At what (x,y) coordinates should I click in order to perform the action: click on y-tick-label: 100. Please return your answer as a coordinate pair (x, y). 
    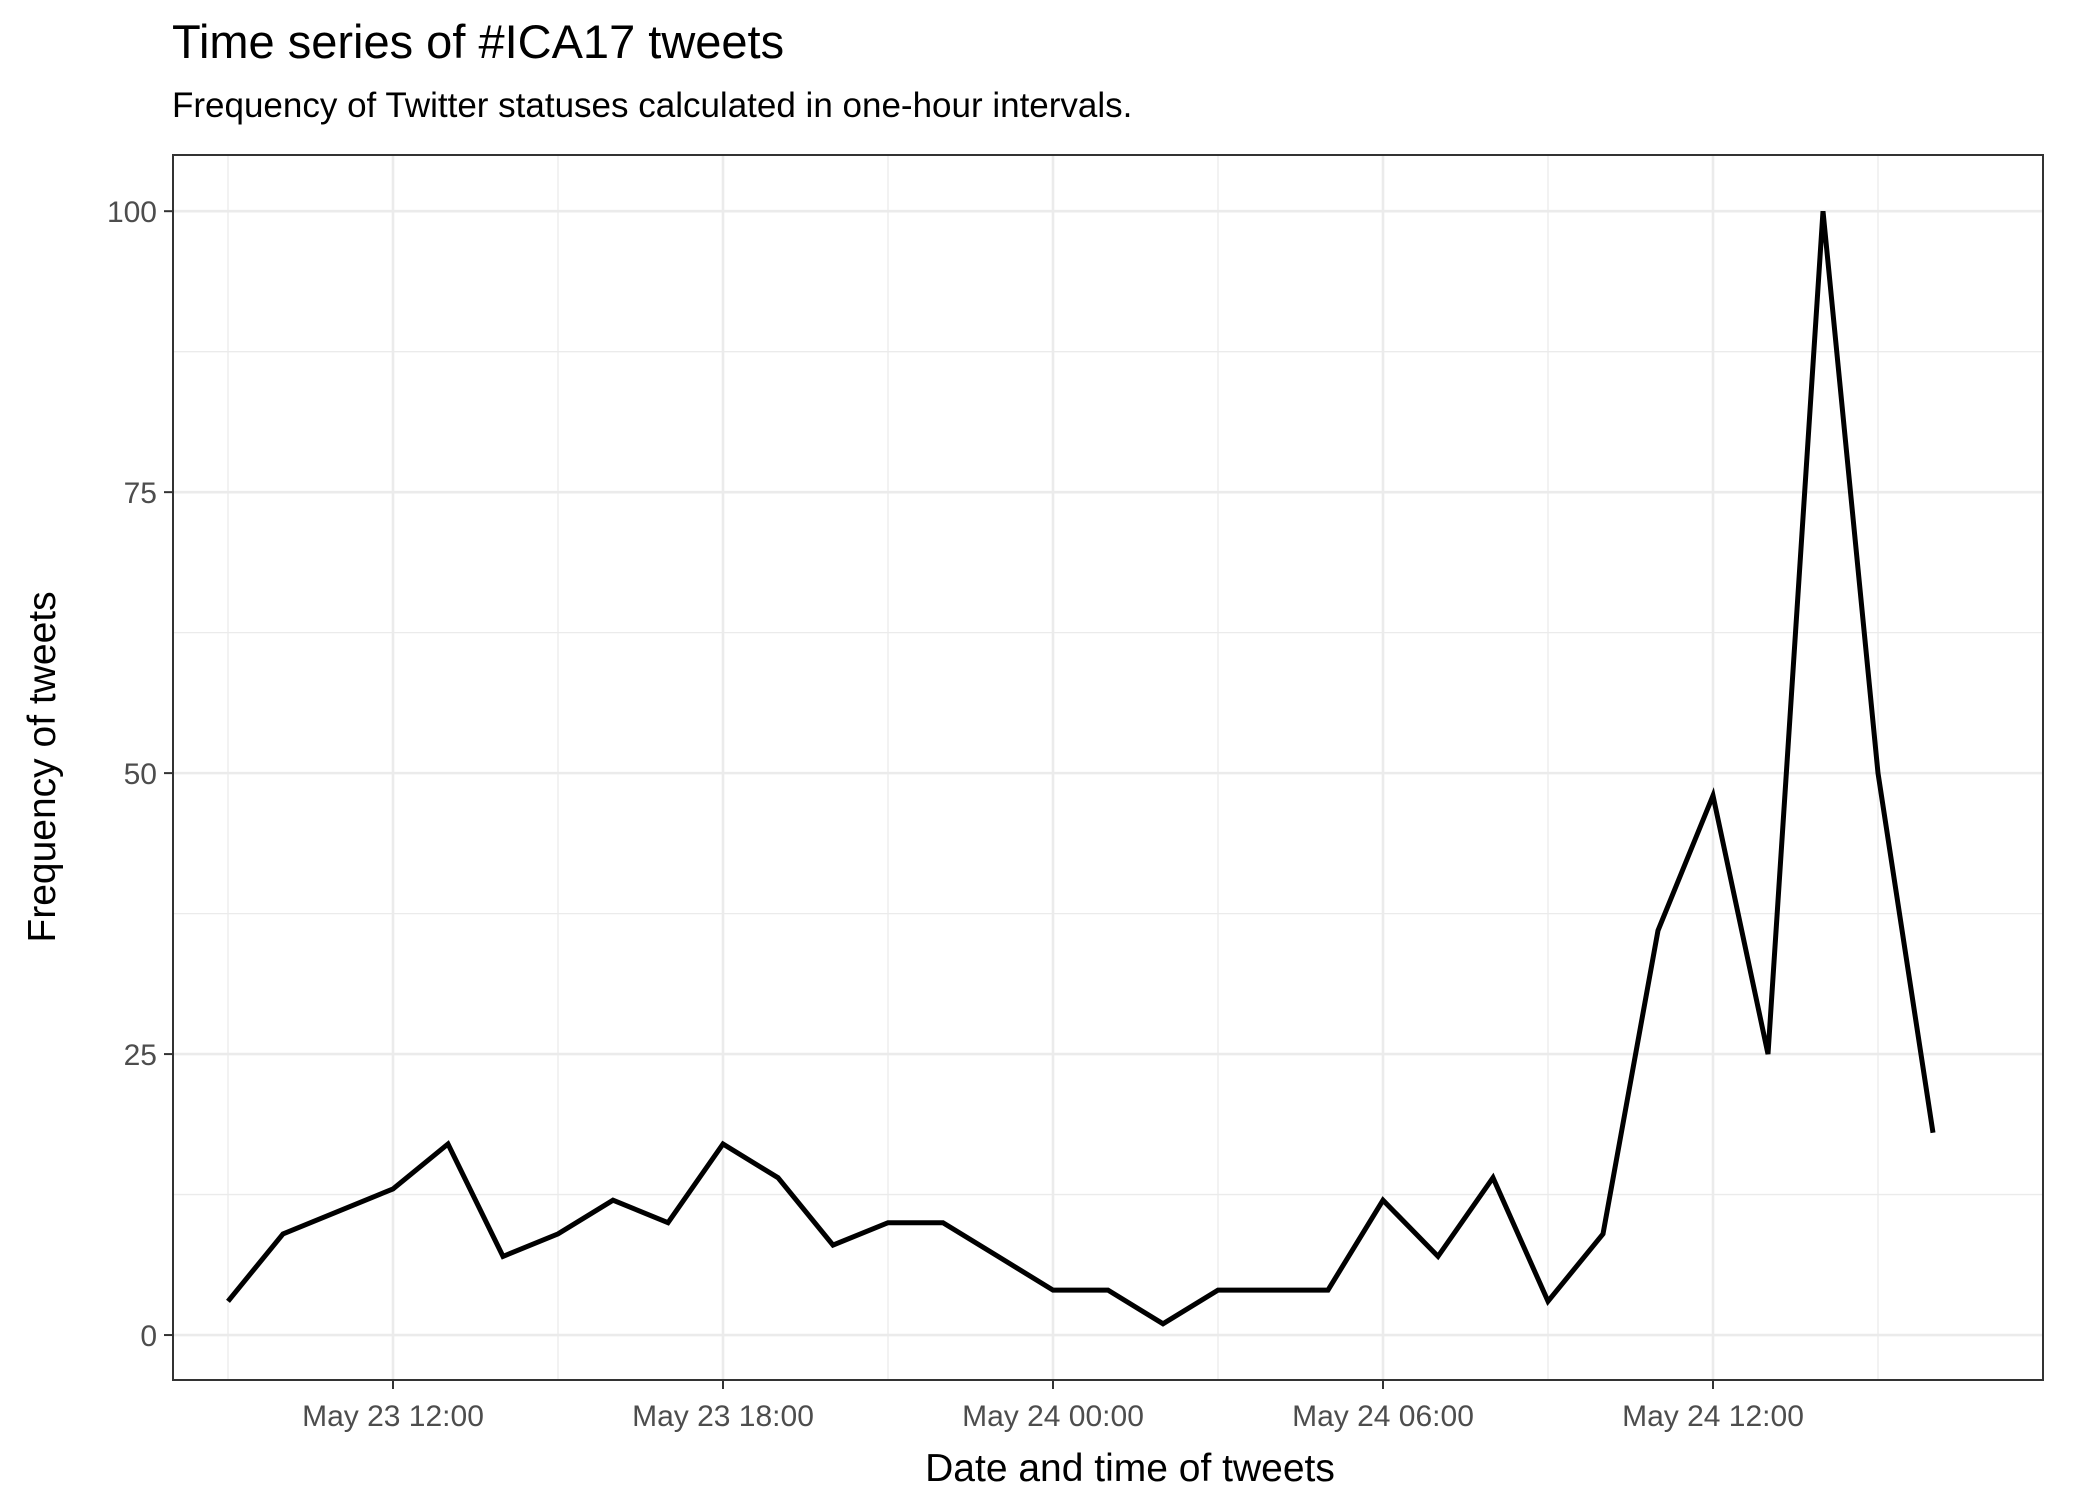
    Looking at the image, I should click on (132, 212).